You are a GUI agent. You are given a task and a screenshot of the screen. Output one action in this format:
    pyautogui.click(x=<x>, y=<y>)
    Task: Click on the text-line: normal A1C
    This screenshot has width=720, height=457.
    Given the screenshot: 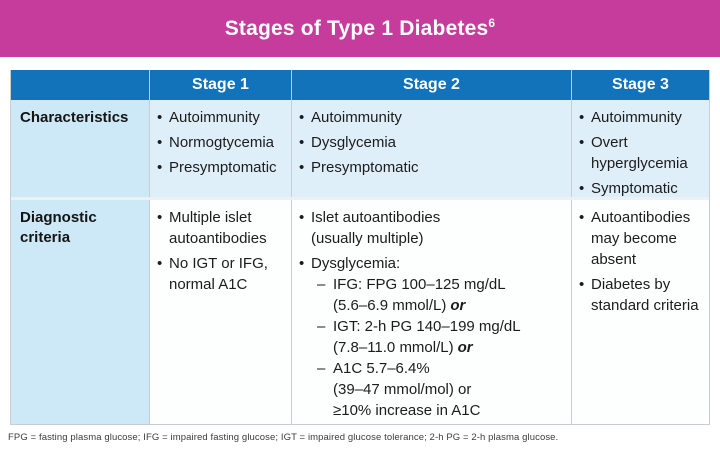 What is the action you would take?
    pyautogui.click(x=208, y=284)
    